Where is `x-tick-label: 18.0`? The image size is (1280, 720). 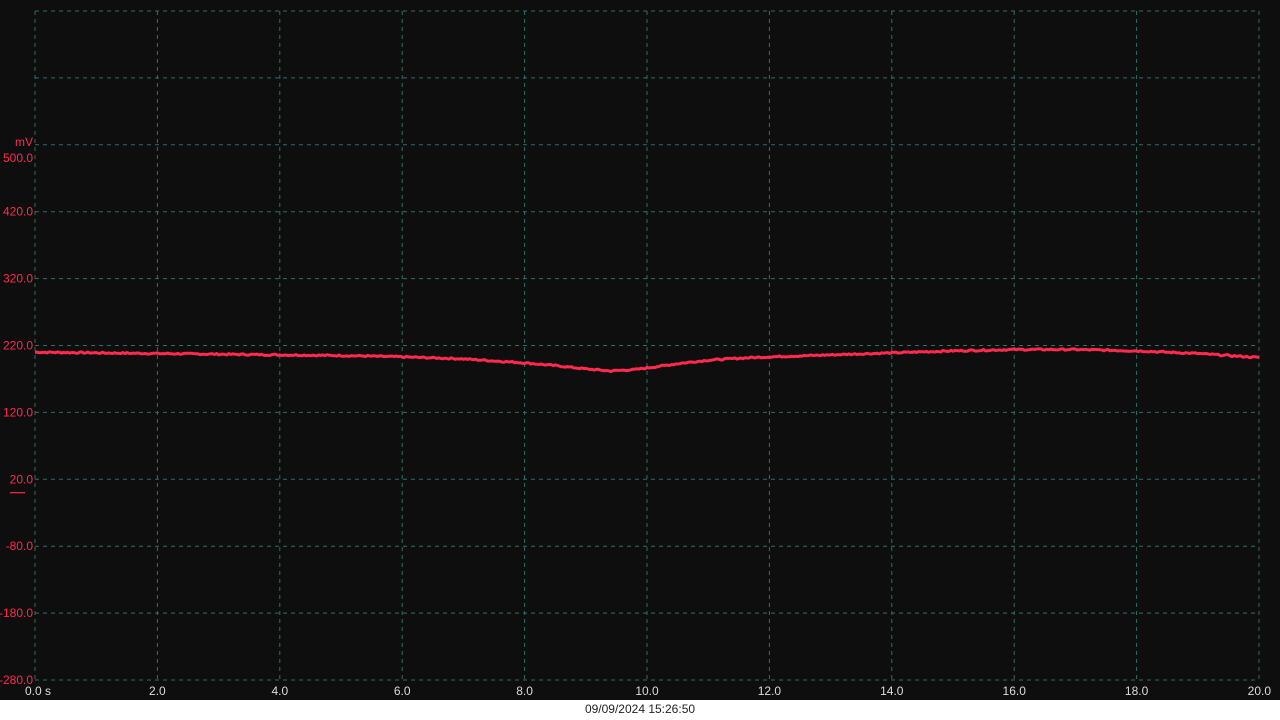 x-tick-label: 18.0 is located at coordinates (1137, 691).